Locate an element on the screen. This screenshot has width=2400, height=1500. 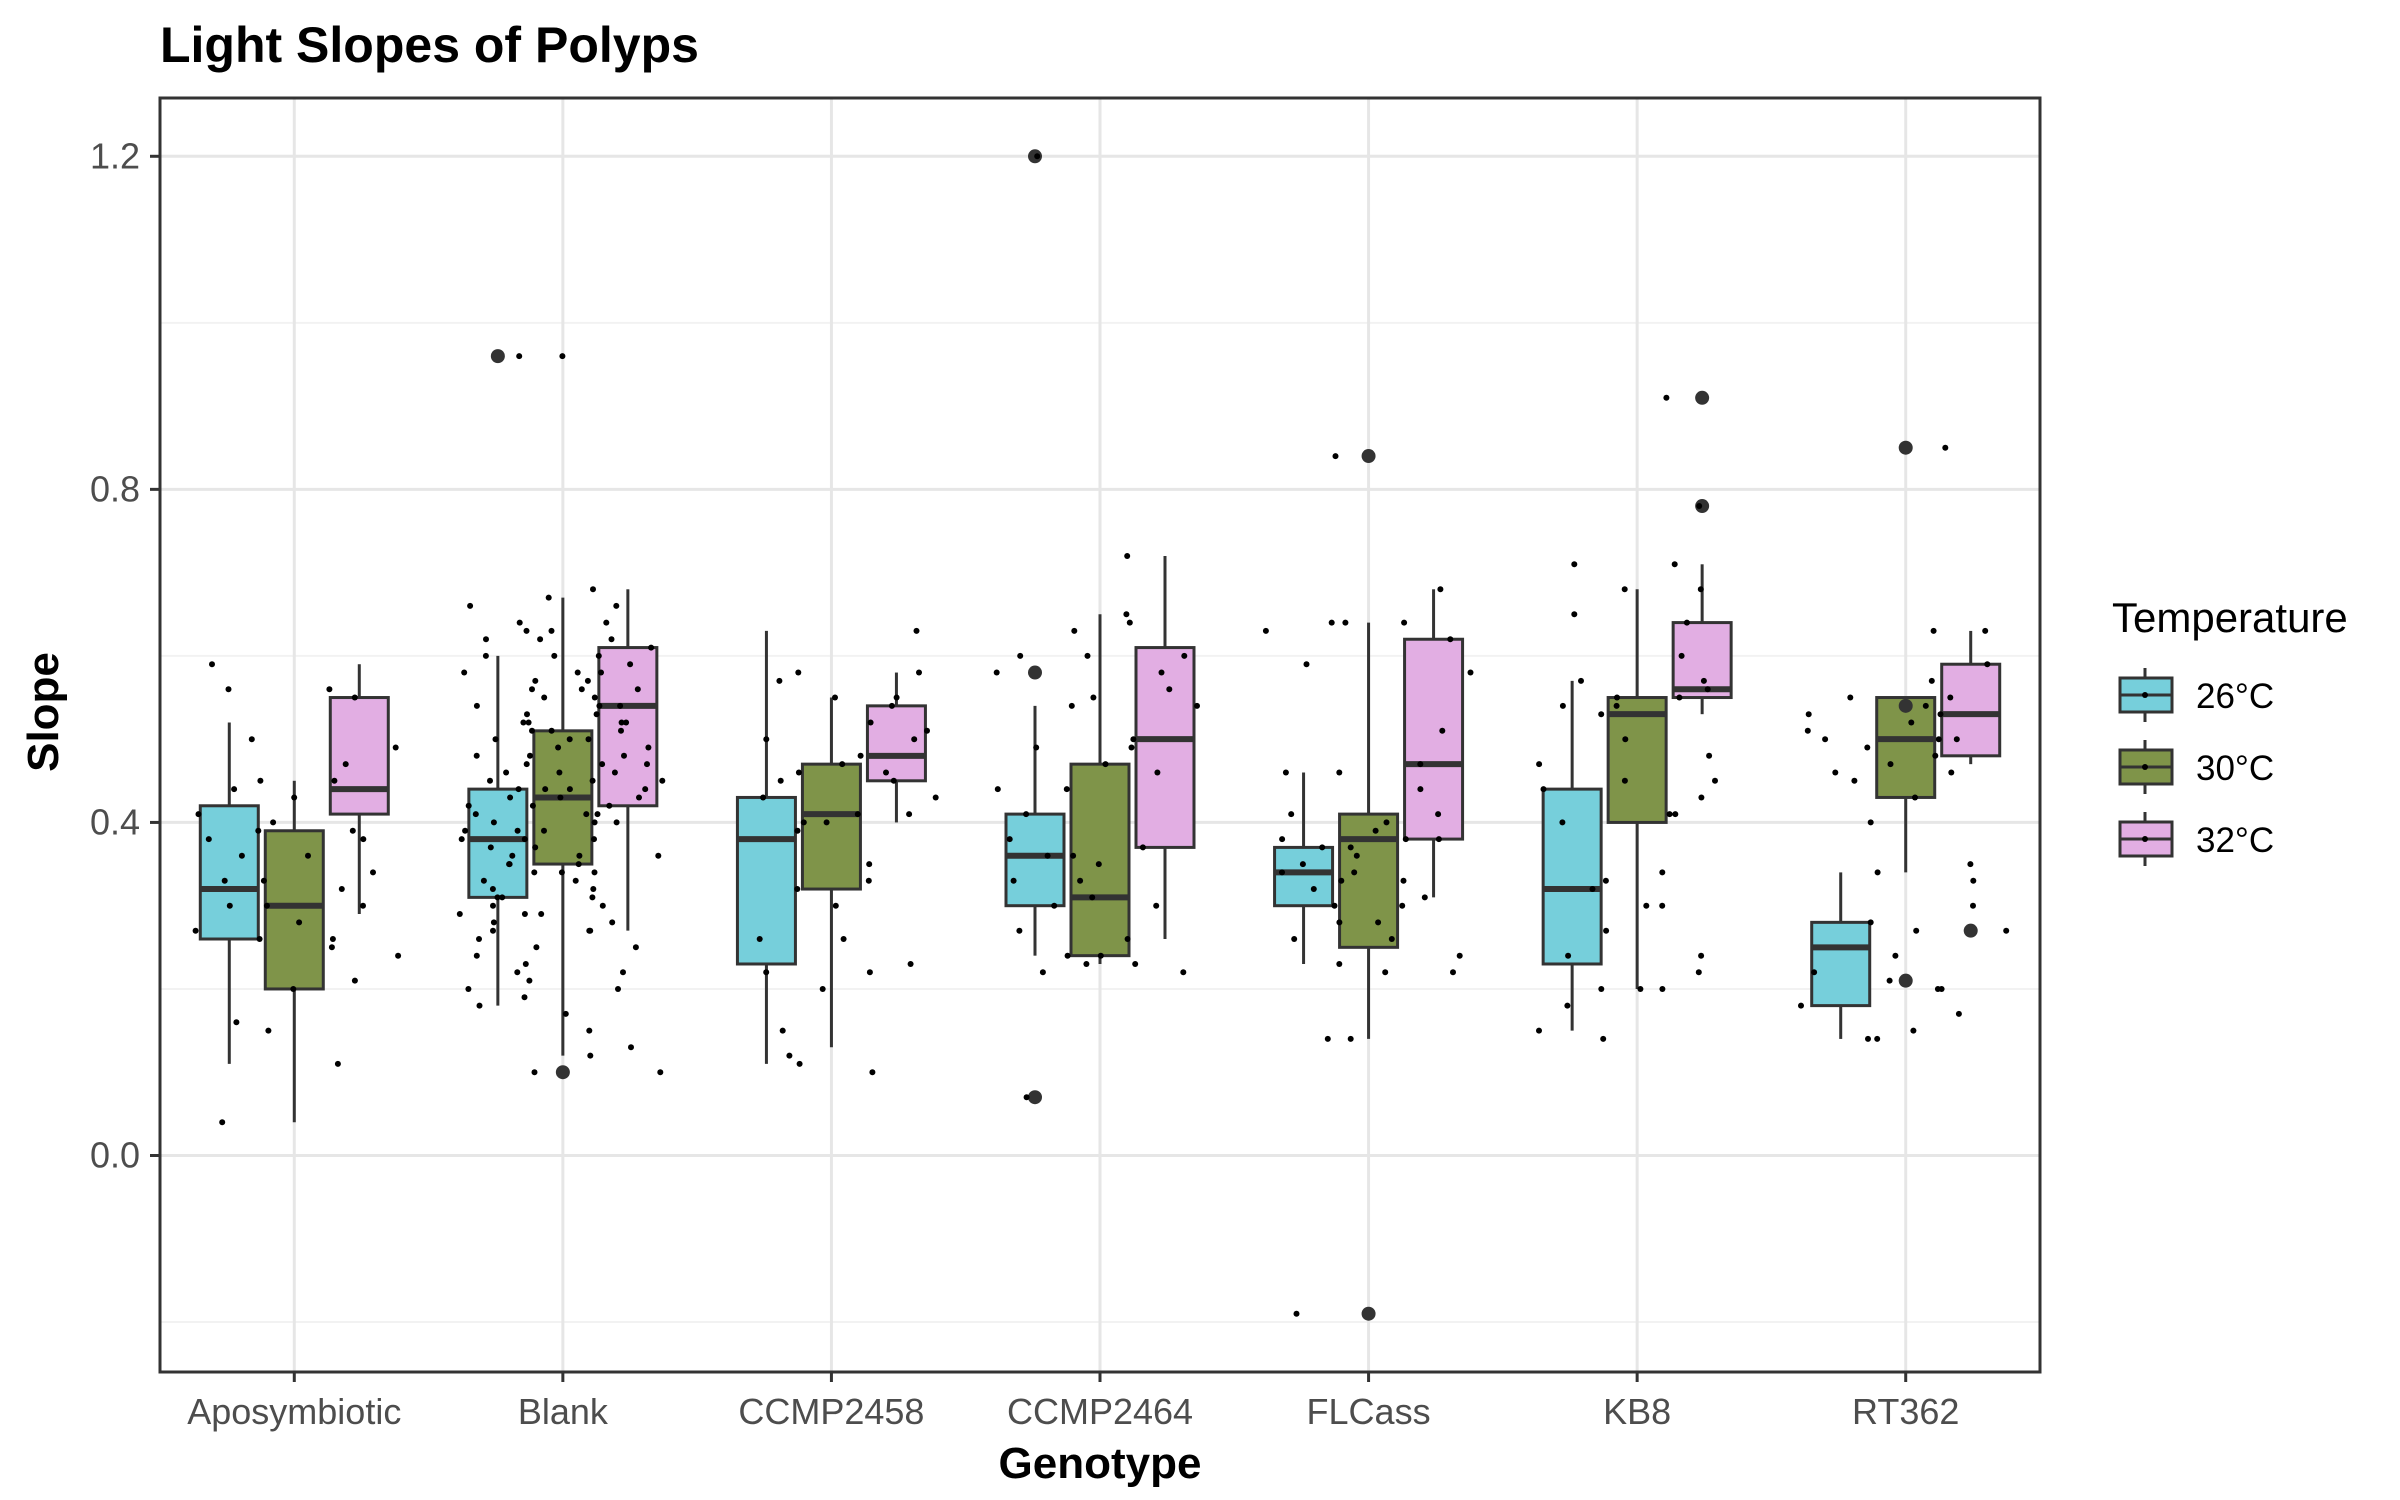
y-axis: 0.0 0.4 0.8 1.2 is located at coordinates (125, 655).